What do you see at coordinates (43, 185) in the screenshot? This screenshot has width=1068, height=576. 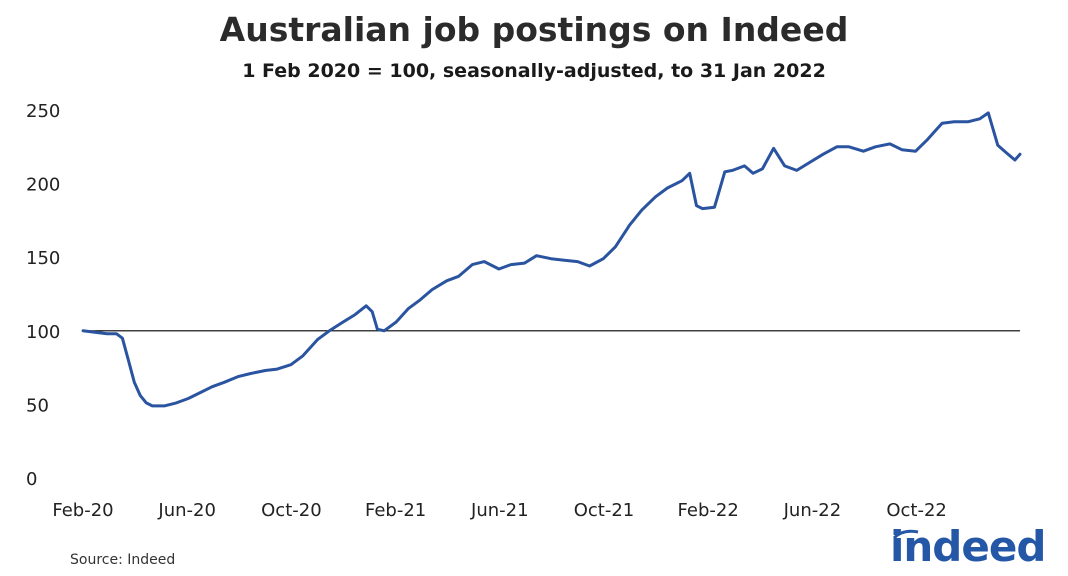 I see `y-tick-label: 200` at bounding box center [43, 185].